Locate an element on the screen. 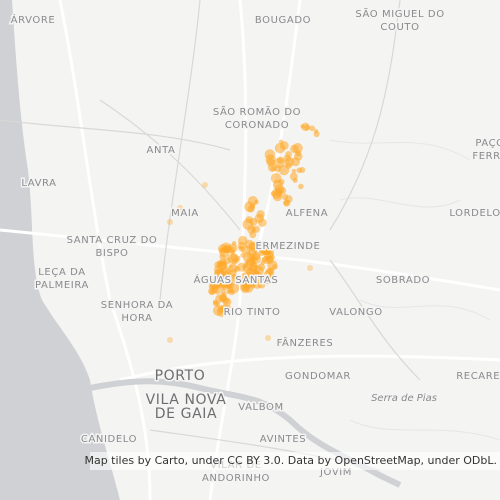 The width and height of the screenshot is (500, 500). place-label: ERMEZINDE is located at coordinates (288, 246).